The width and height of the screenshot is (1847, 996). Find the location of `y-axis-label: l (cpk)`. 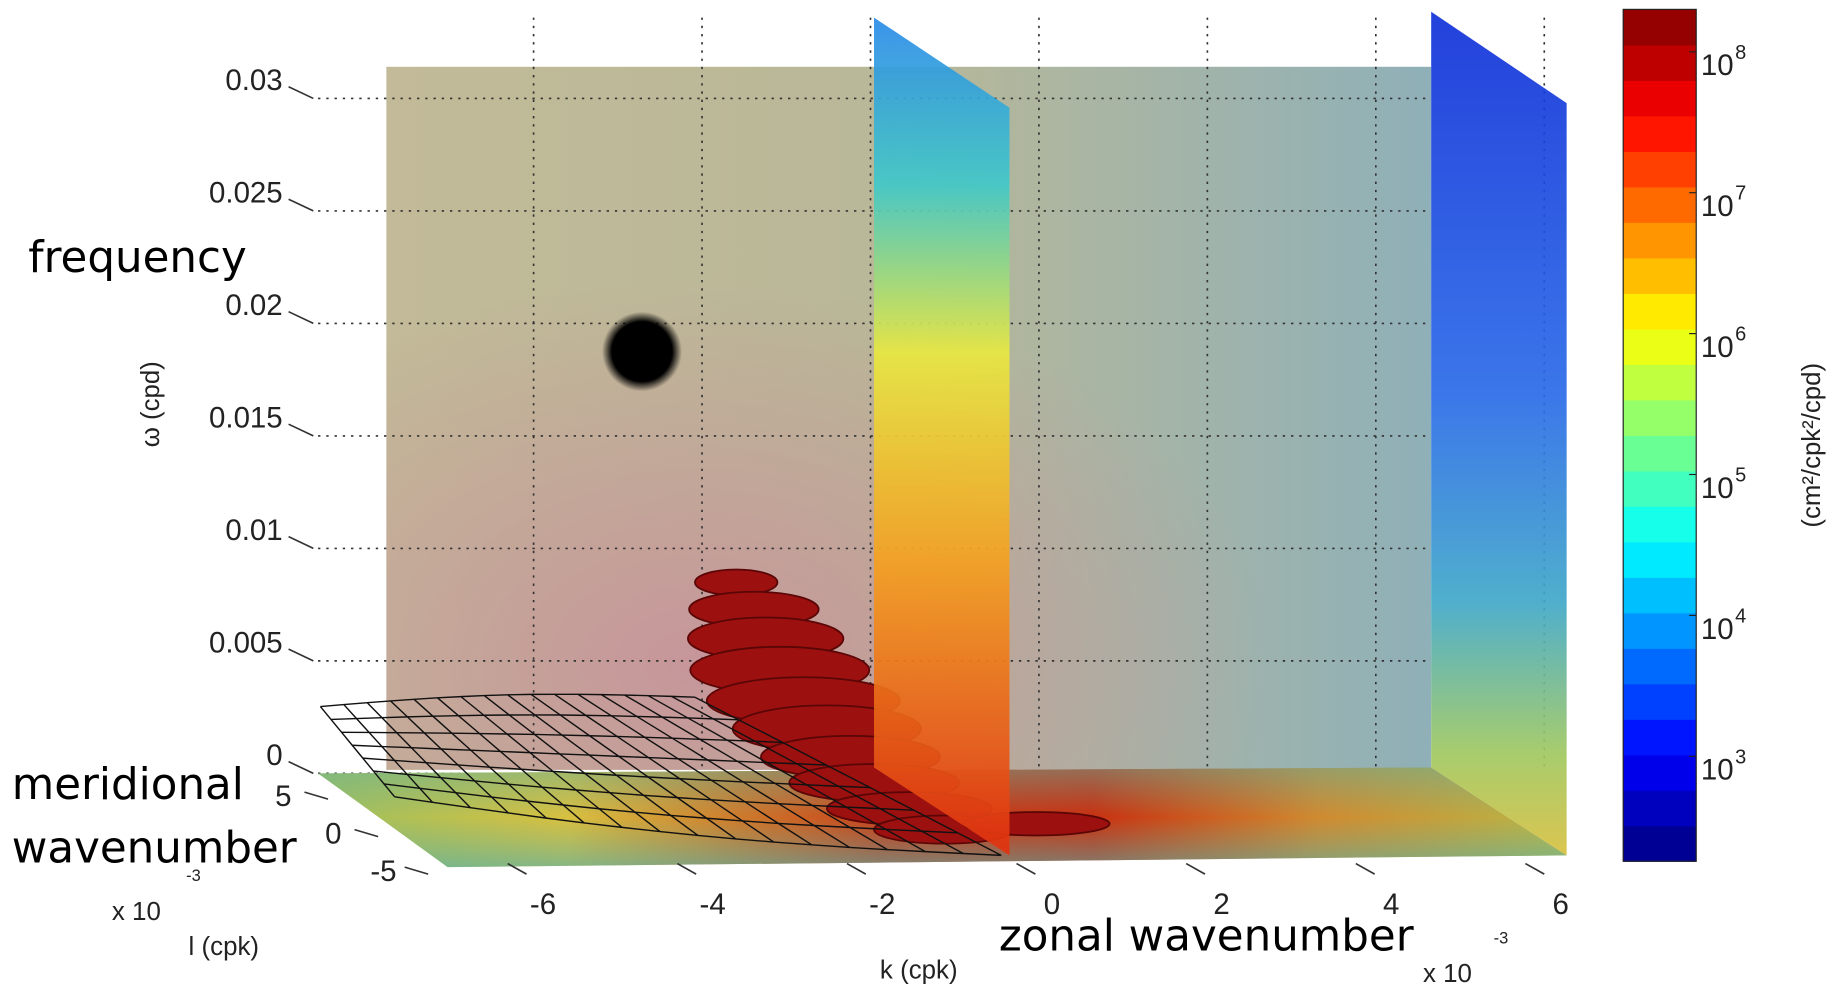

y-axis-label: l (cpk) is located at coordinates (224, 947).